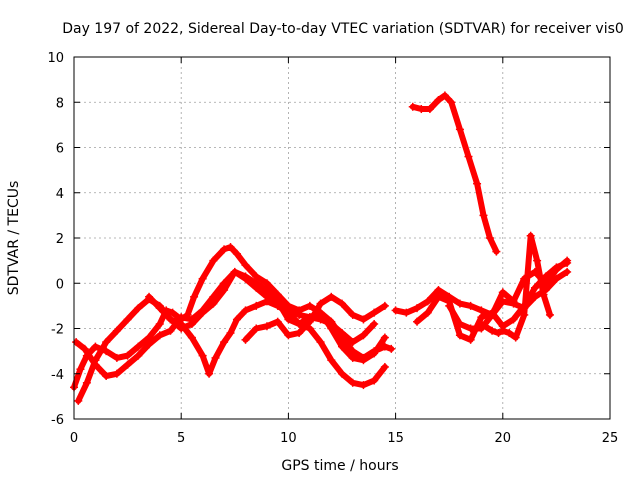 The height and width of the screenshot is (480, 640). Describe the element at coordinates (60, 103) in the screenshot. I see `y-tick-label: 8` at that location.